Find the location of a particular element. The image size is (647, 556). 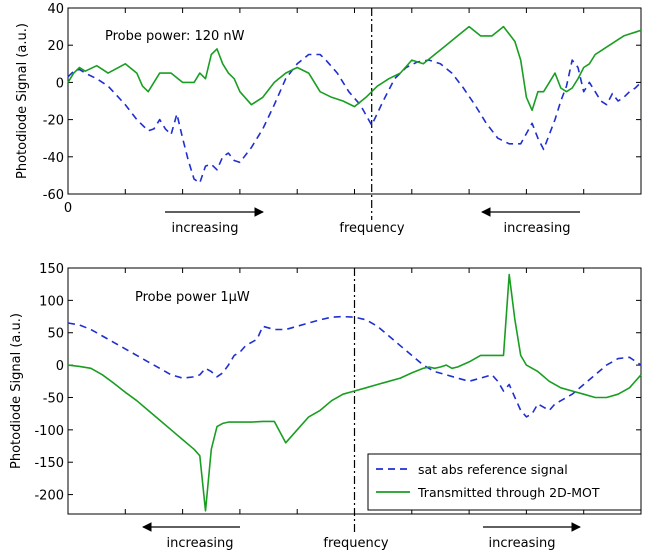

series-line-transmitted is located at coordinates (354, 68).